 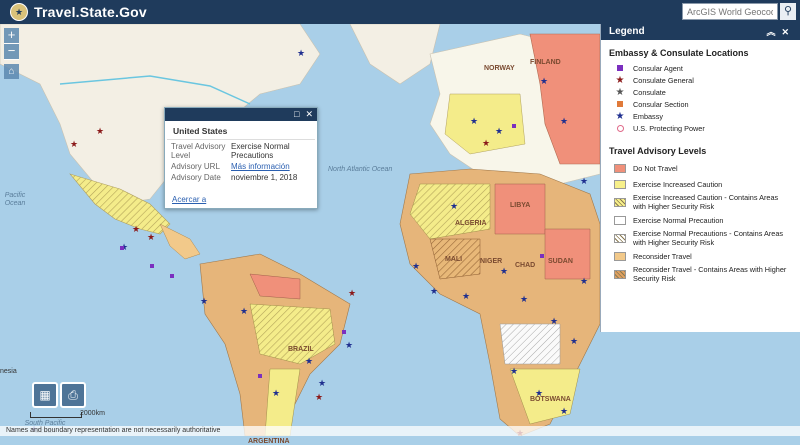 I want to click on seal-logo-icon: ★, so click(x=19, y=12).